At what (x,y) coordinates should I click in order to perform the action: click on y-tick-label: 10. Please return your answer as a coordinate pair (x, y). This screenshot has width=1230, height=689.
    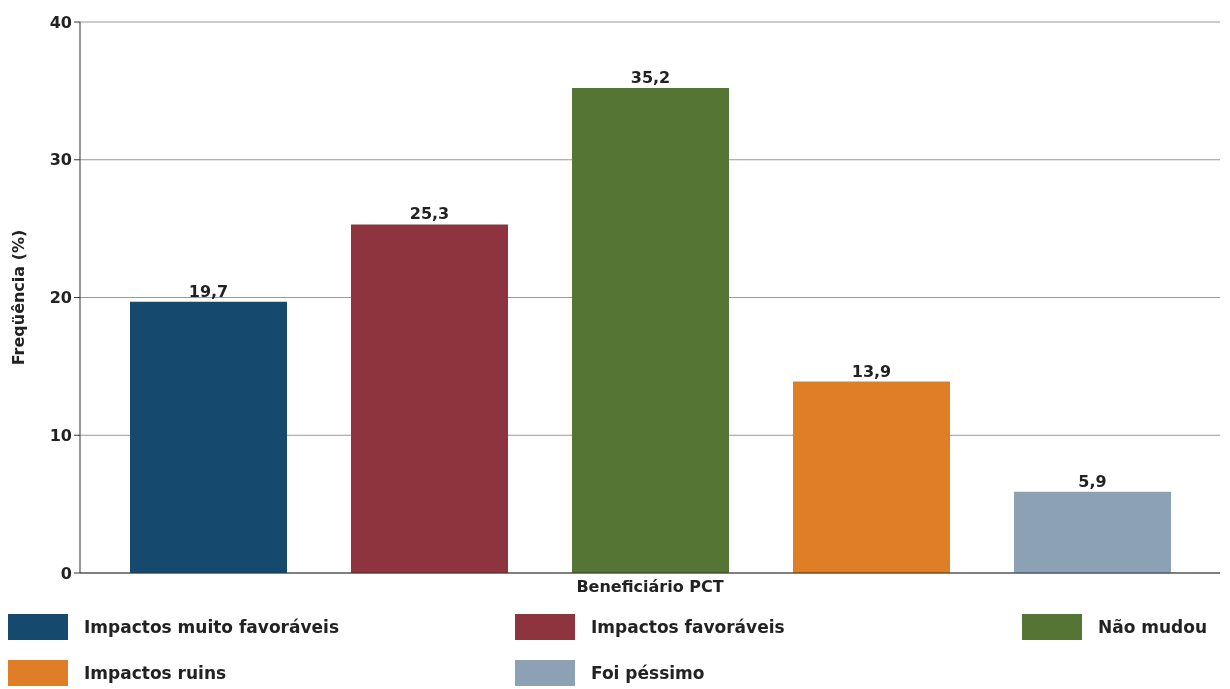
    Looking at the image, I should click on (60, 435).